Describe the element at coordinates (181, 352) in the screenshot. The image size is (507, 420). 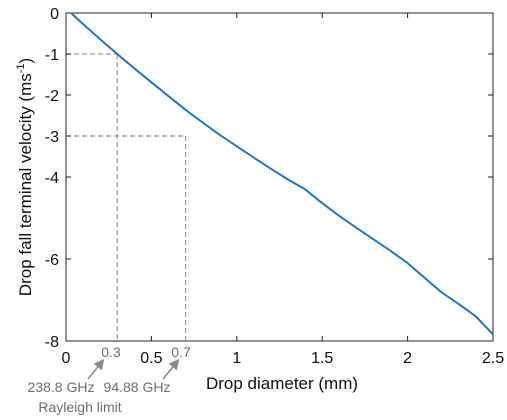
I see `marker-label-0.7: 0.7` at that location.